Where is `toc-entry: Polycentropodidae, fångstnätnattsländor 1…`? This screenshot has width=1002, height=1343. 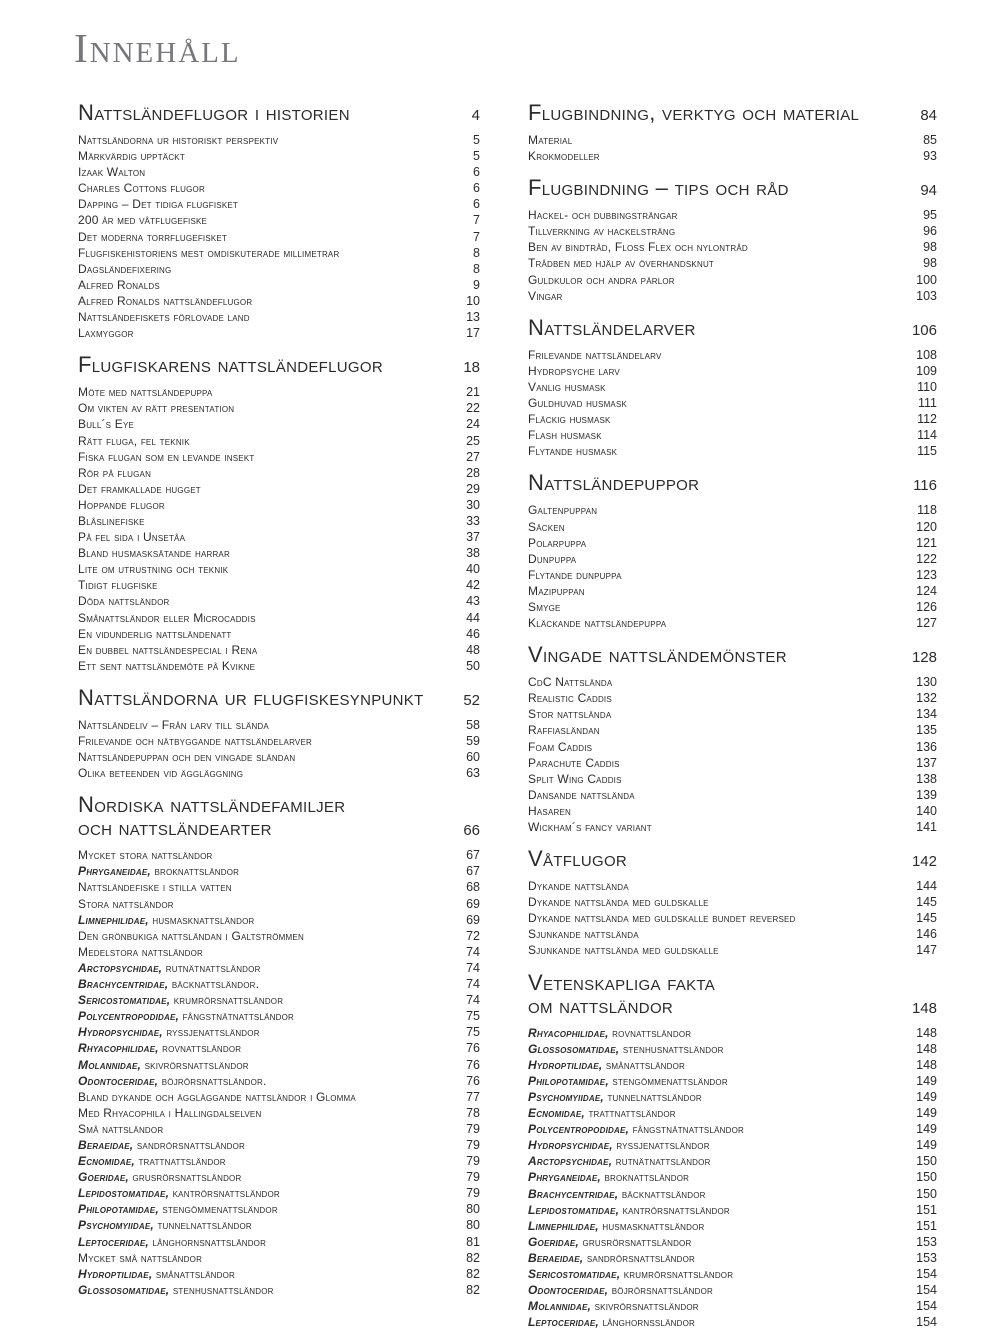
toc-entry: Polycentropodidae, fångstnätnattsländor 1… is located at coordinates (732, 1129).